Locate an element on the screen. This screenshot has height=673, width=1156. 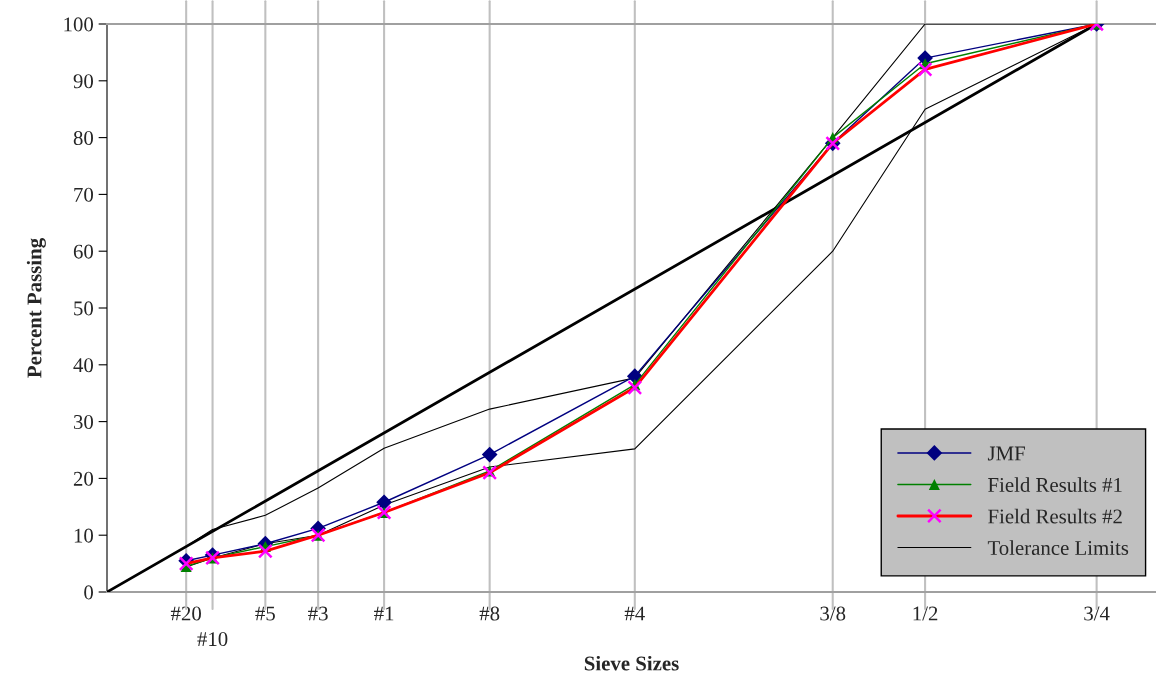
y-tick-label: 80 is located at coordinates (83, 138).